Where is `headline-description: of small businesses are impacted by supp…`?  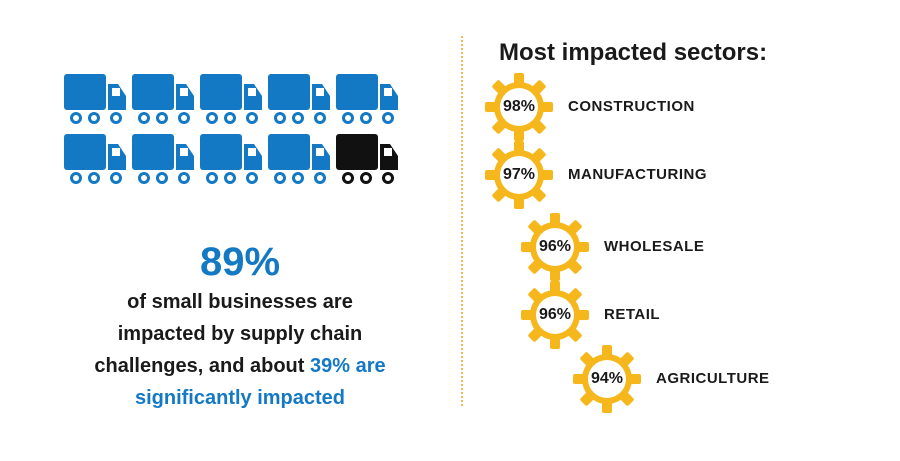
headline-description: of small businesses are impacted by supp… is located at coordinates (240, 350).